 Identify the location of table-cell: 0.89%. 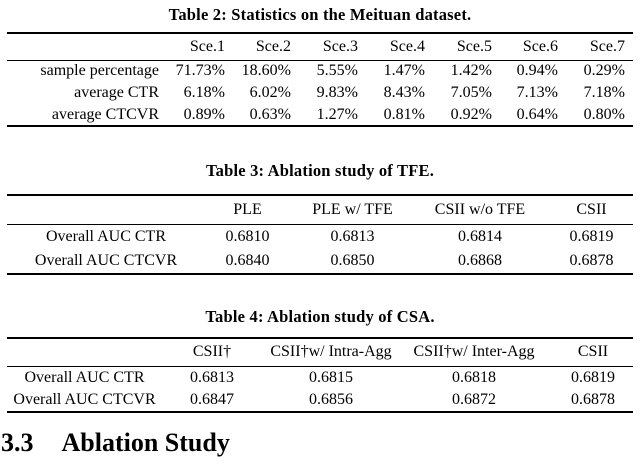
(204, 114).